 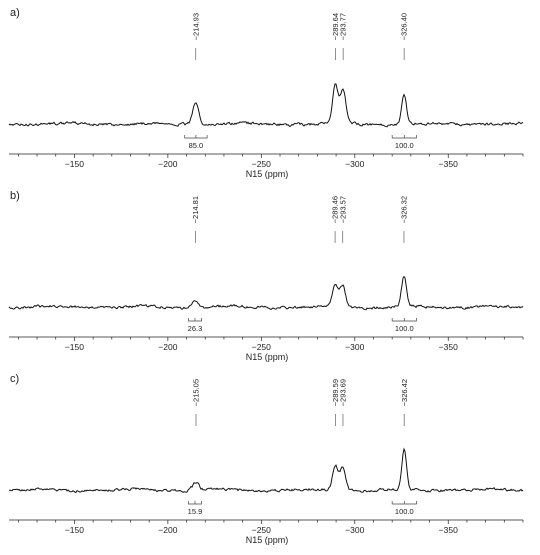 What do you see at coordinates (196, 145) in the screenshot?
I see `integral-label: 85.0` at bounding box center [196, 145].